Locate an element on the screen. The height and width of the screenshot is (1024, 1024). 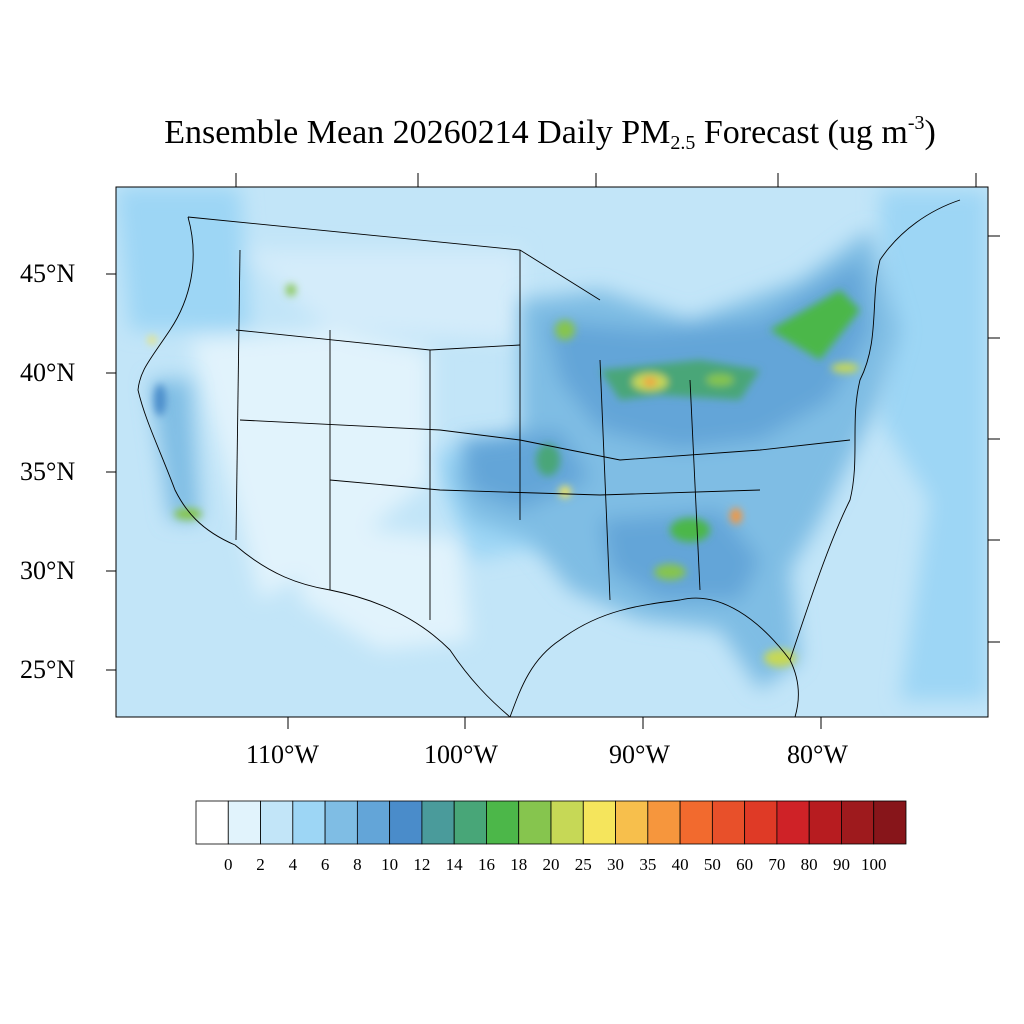
colorbar-label: 40 is located at coordinates (680, 864).